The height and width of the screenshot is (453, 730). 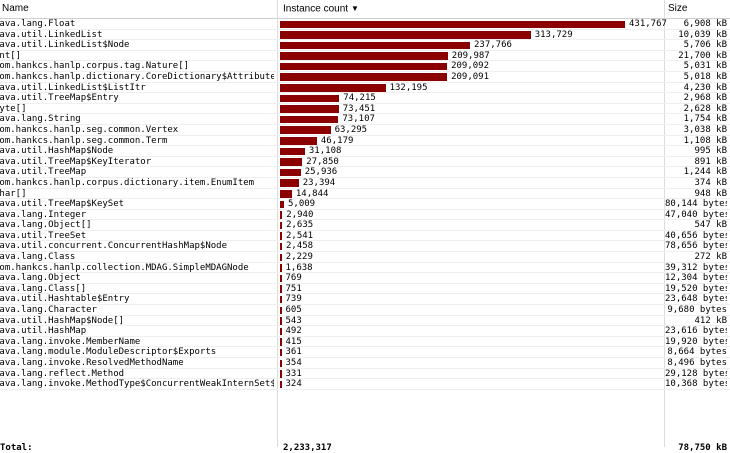 What do you see at coordinates (365, 257) in the screenshot?
I see `table-row: java.lang.Class 2,229 272 kB` at bounding box center [365, 257].